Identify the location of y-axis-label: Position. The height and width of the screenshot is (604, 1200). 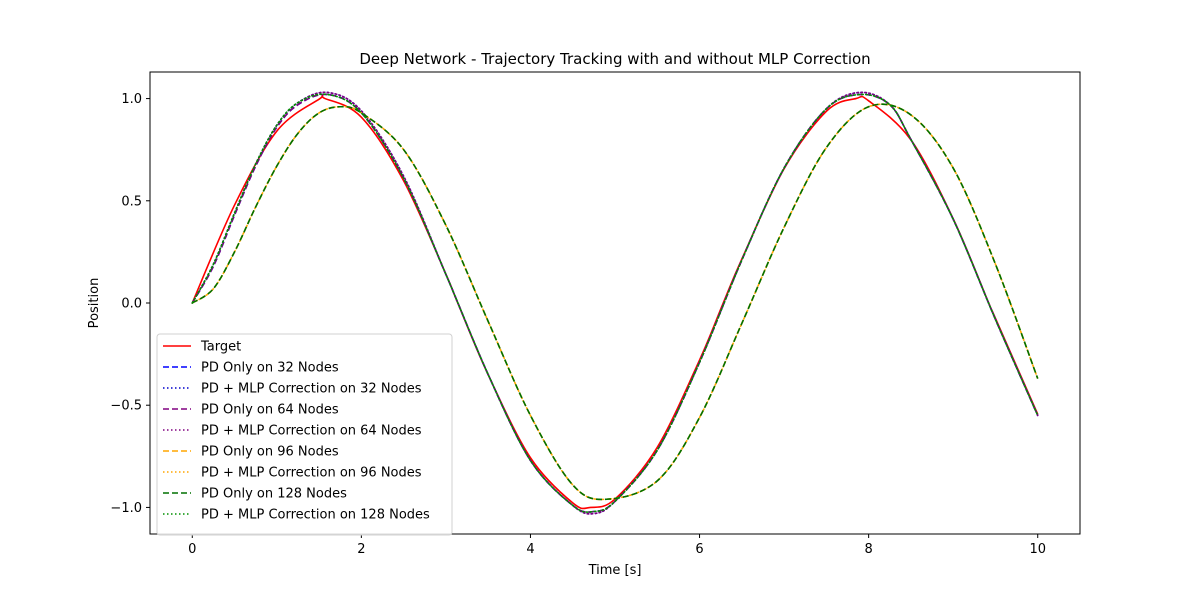
(94, 303).